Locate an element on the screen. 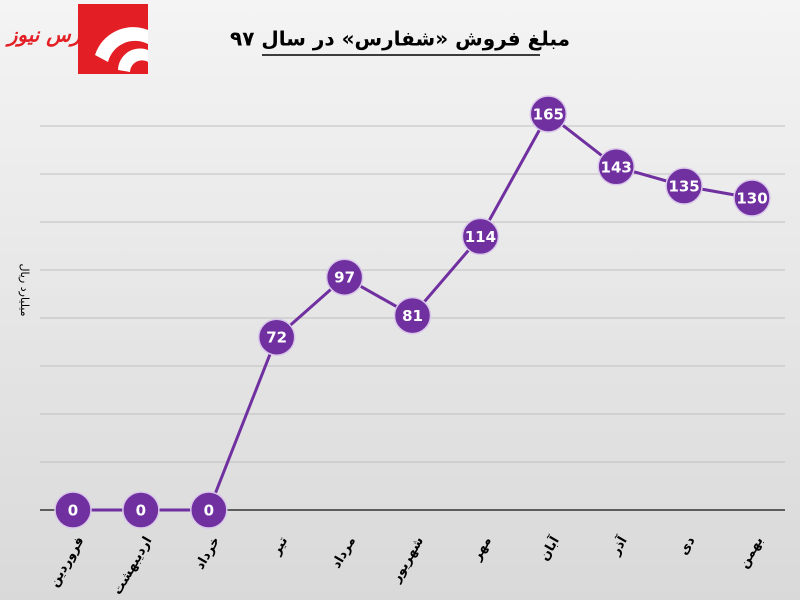  data-label: 114 is located at coordinates (480, 237).